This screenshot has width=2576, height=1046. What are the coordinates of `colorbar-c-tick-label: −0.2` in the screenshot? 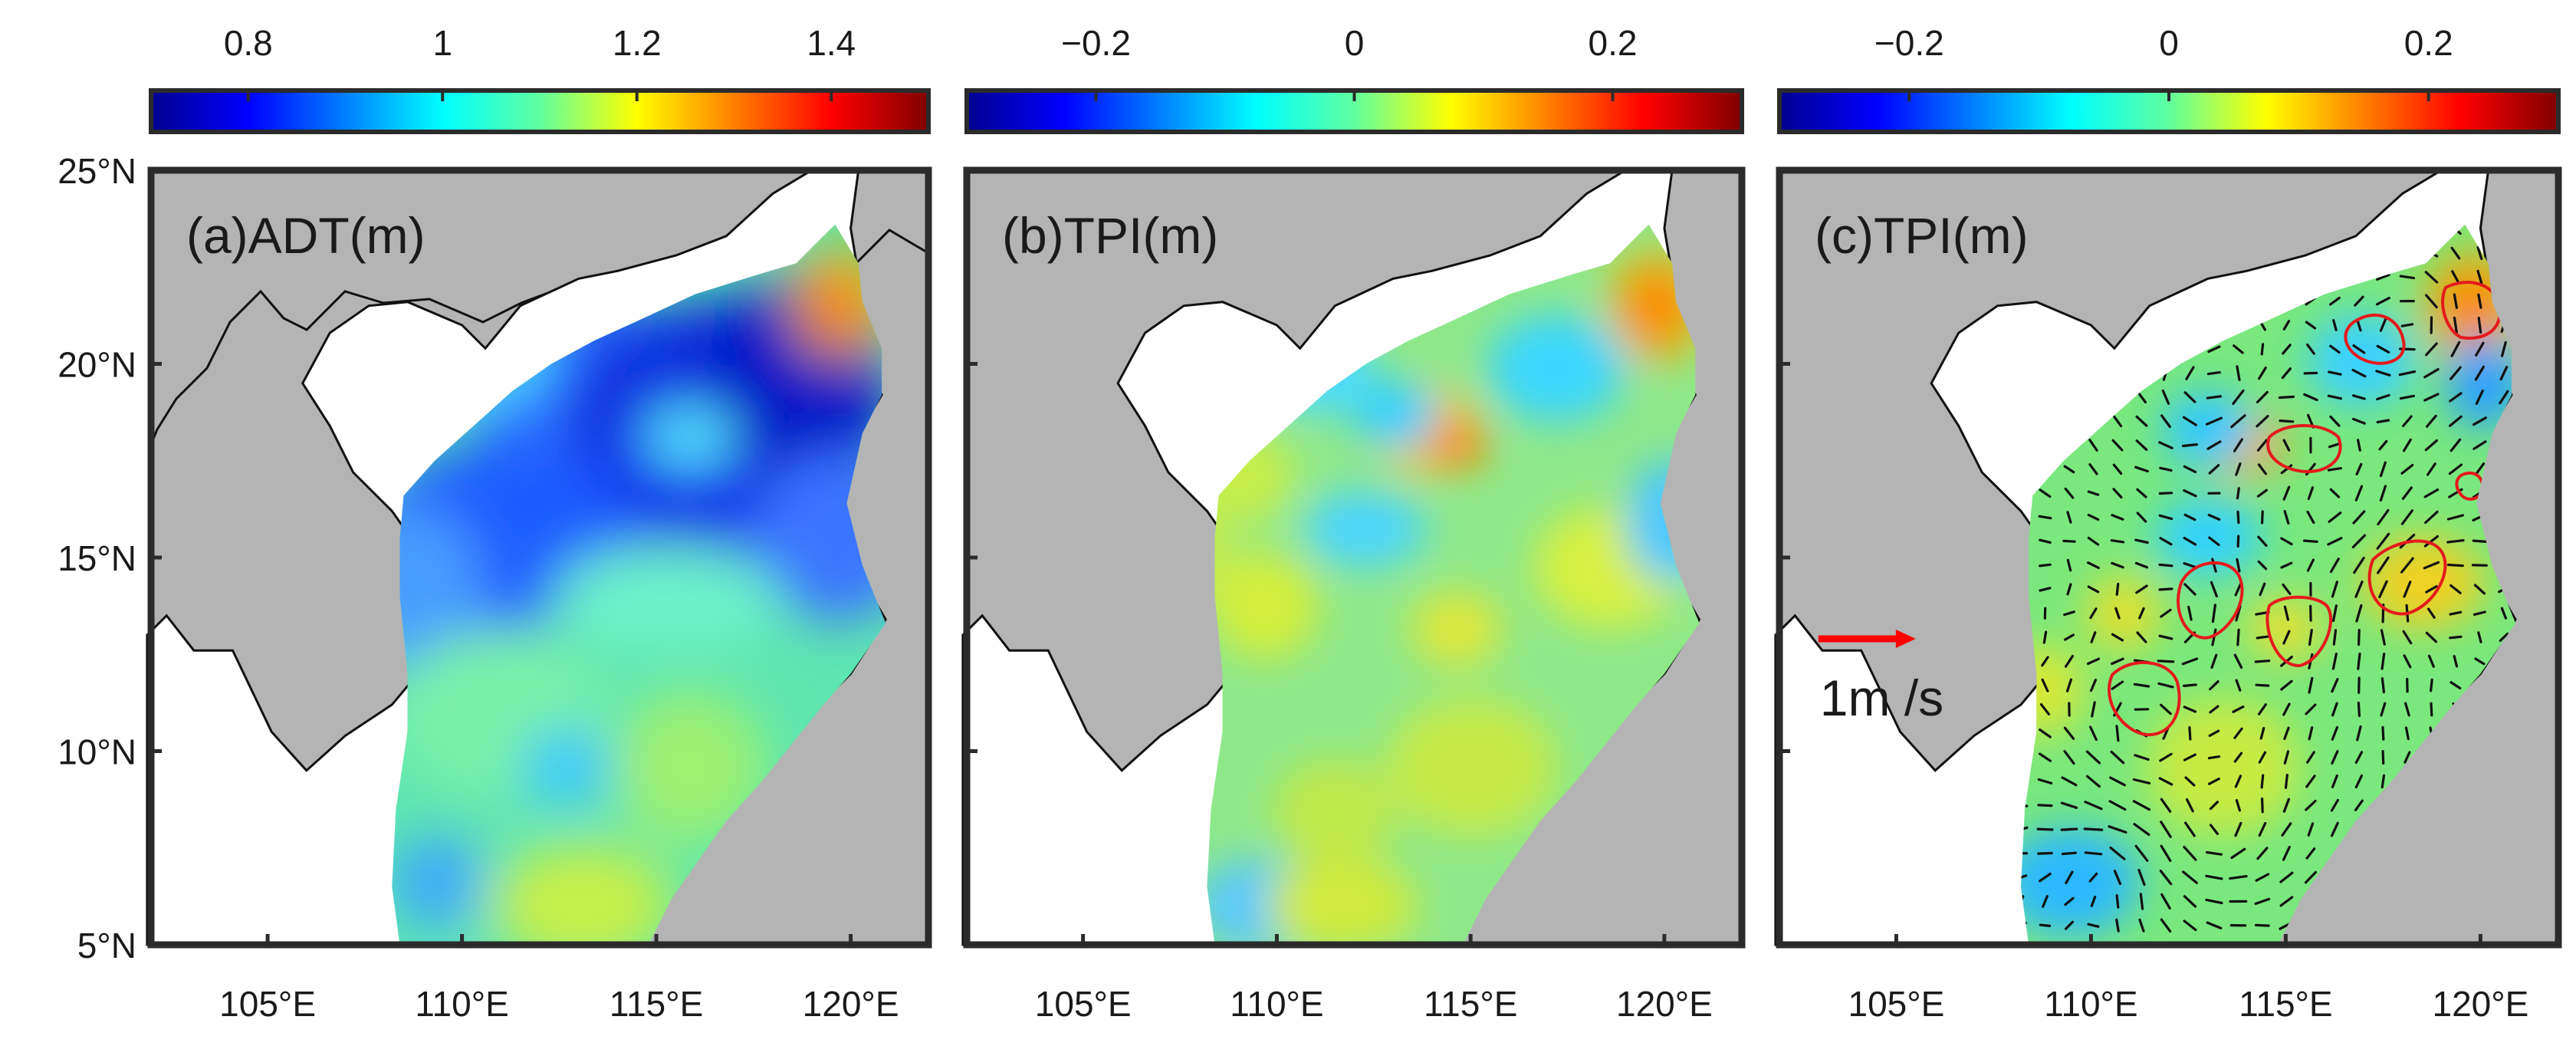 It's located at (1910, 43).